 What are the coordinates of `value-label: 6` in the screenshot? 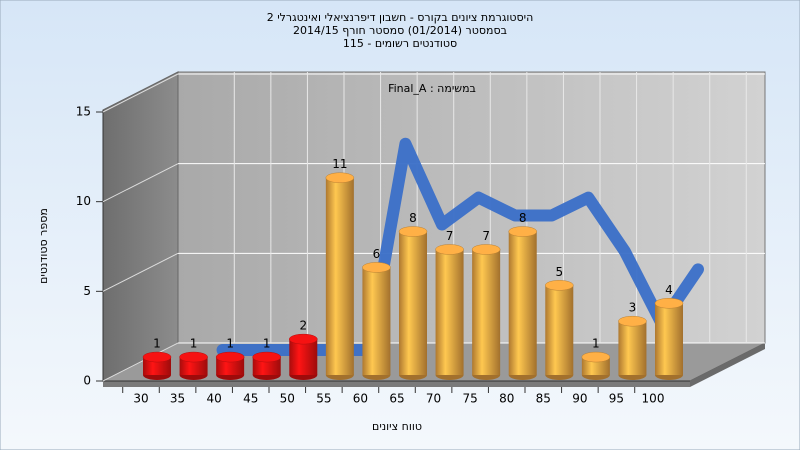 It's located at (377, 254).